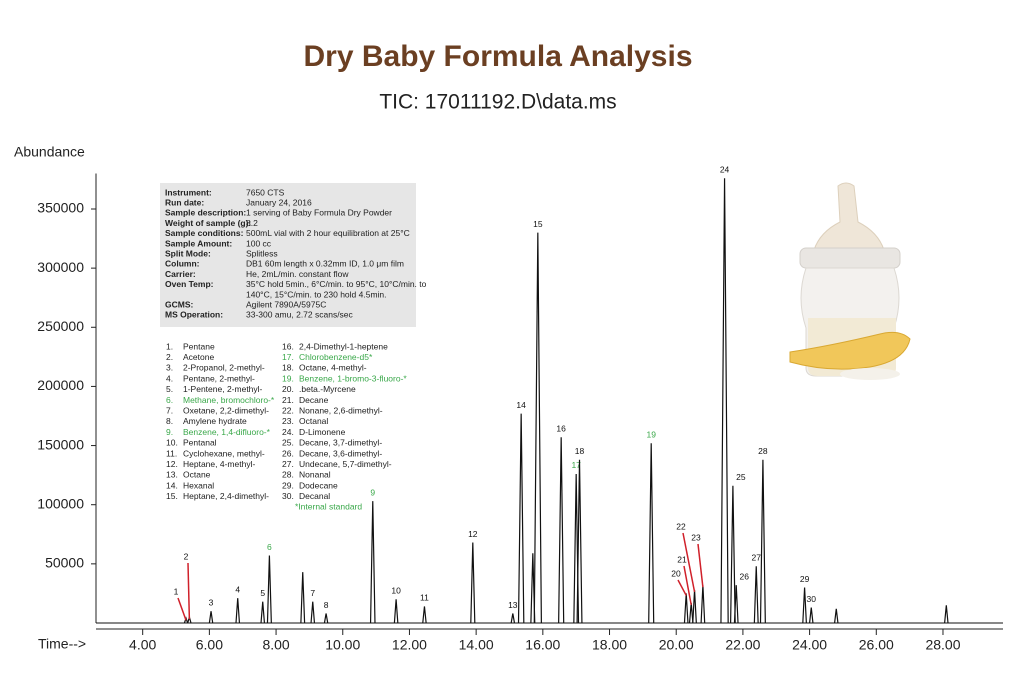  What do you see at coordinates (336, 357) in the screenshot?
I see `compound-name: Chlorobenzene-d5*` at bounding box center [336, 357].